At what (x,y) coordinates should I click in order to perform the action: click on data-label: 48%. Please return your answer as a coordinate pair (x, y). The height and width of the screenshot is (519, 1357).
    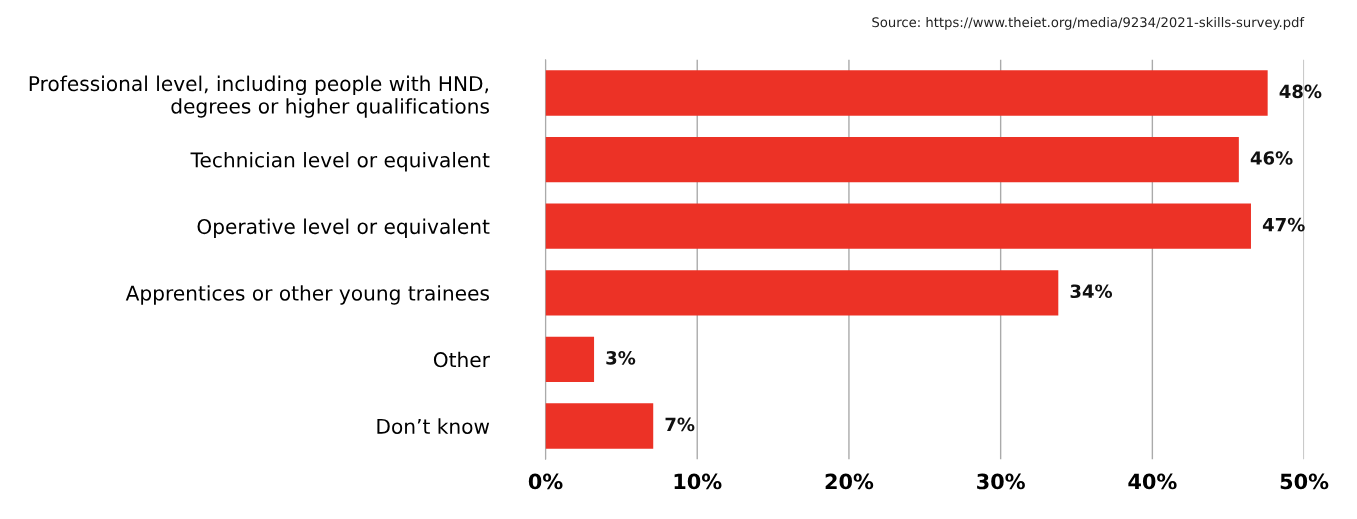
    Looking at the image, I should click on (1300, 91).